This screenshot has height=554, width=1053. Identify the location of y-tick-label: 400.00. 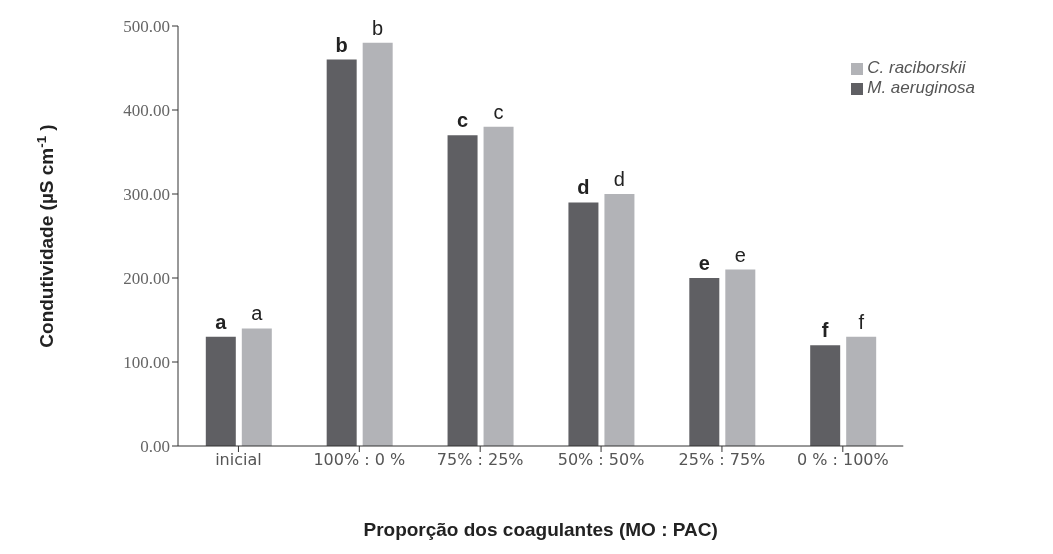
(146, 111).